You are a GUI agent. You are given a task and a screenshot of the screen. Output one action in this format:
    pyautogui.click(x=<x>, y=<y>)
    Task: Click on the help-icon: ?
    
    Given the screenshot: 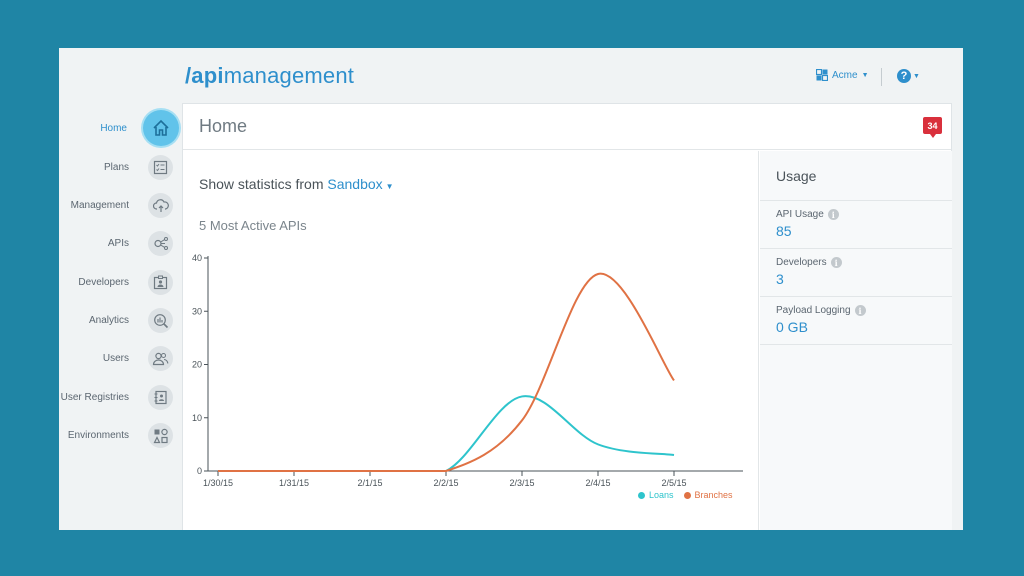 What is the action you would take?
    pyautogui.click(x=904, y=76)
    